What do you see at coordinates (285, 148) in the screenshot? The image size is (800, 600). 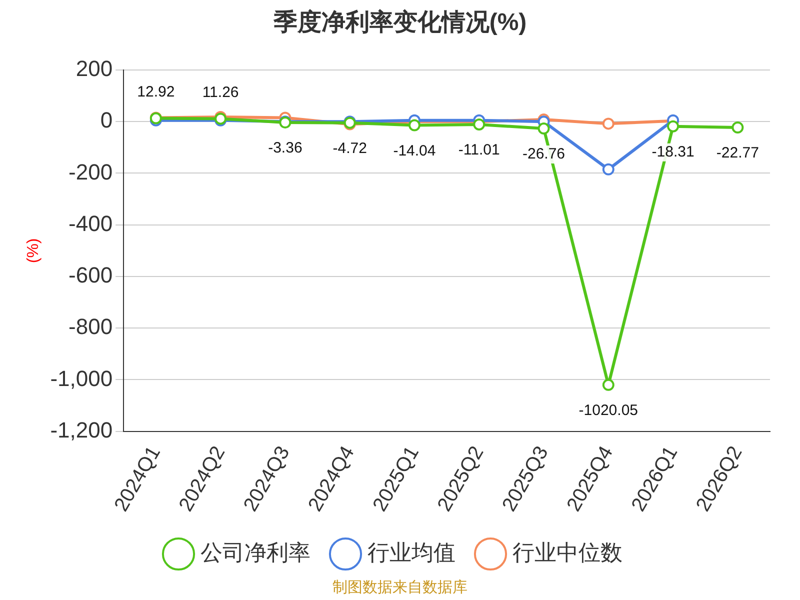 I see `data-label: -3.36` at bounding box center [285, 148].